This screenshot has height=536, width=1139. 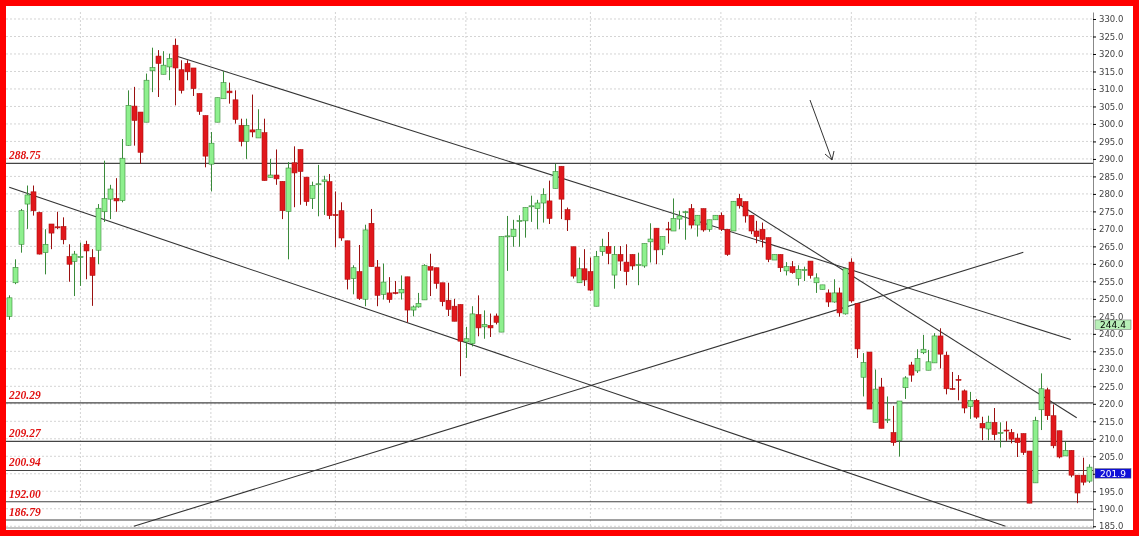 What do you see at coordinates (1111, 54) in the screenshot?
I see `y-tick-label: 320.0` at bounding box center [1111, 54].